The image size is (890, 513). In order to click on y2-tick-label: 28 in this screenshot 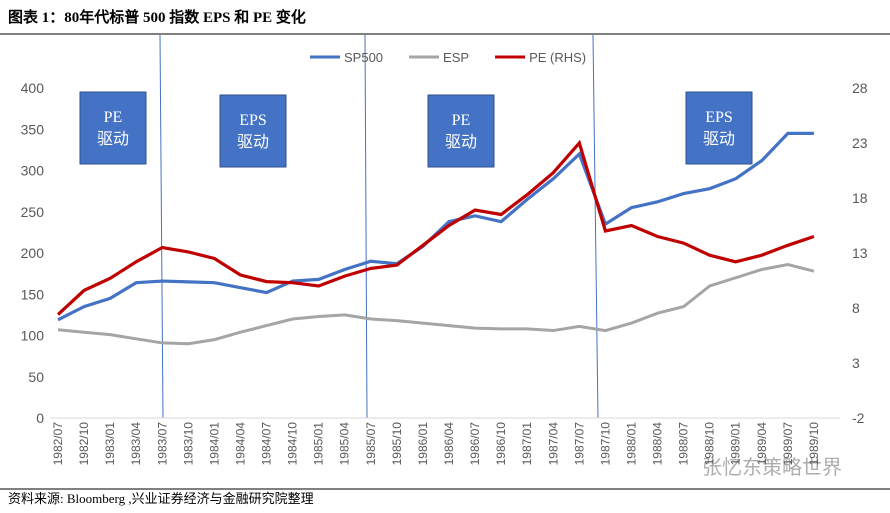, I will do `click(860, 88)`.